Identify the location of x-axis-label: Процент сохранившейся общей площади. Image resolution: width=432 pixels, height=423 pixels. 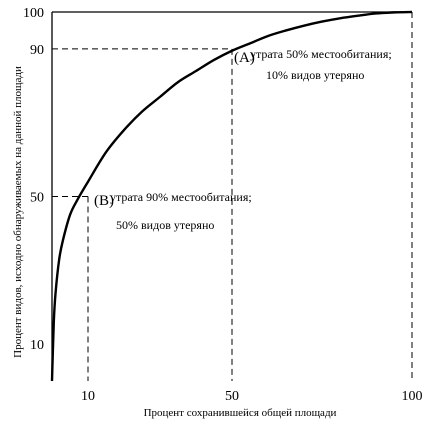
(240, 413).